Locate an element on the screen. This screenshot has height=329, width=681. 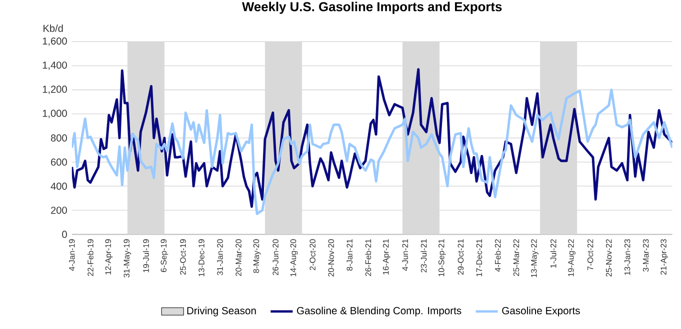
y-tick-label: 1,600 is located at coordinates (54, 41).